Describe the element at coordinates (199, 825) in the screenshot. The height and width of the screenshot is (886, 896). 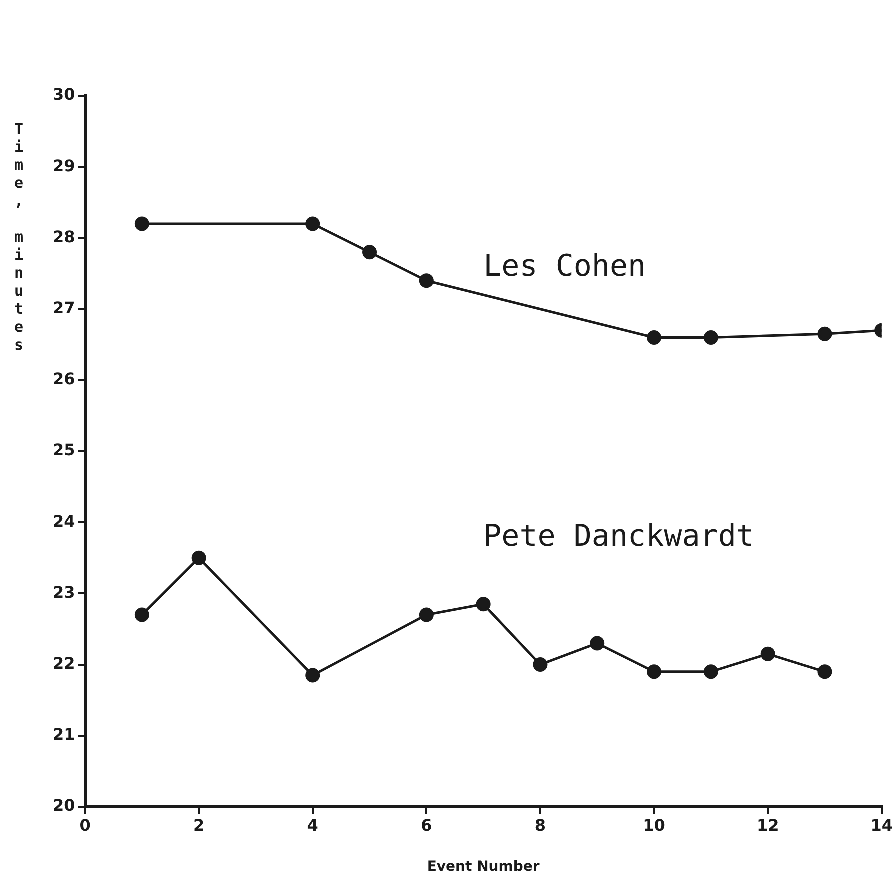
I see `x-tick-label: 2` at that location.